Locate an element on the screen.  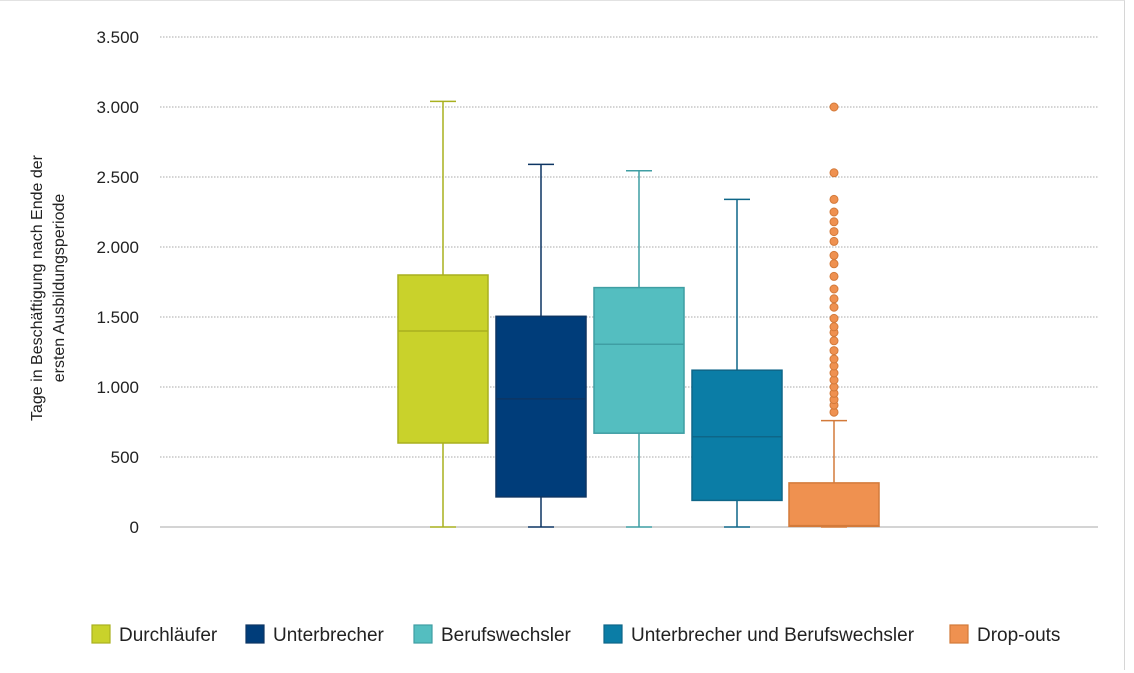
y-tick-label: 2.000 is located at coordinates (117, 247).